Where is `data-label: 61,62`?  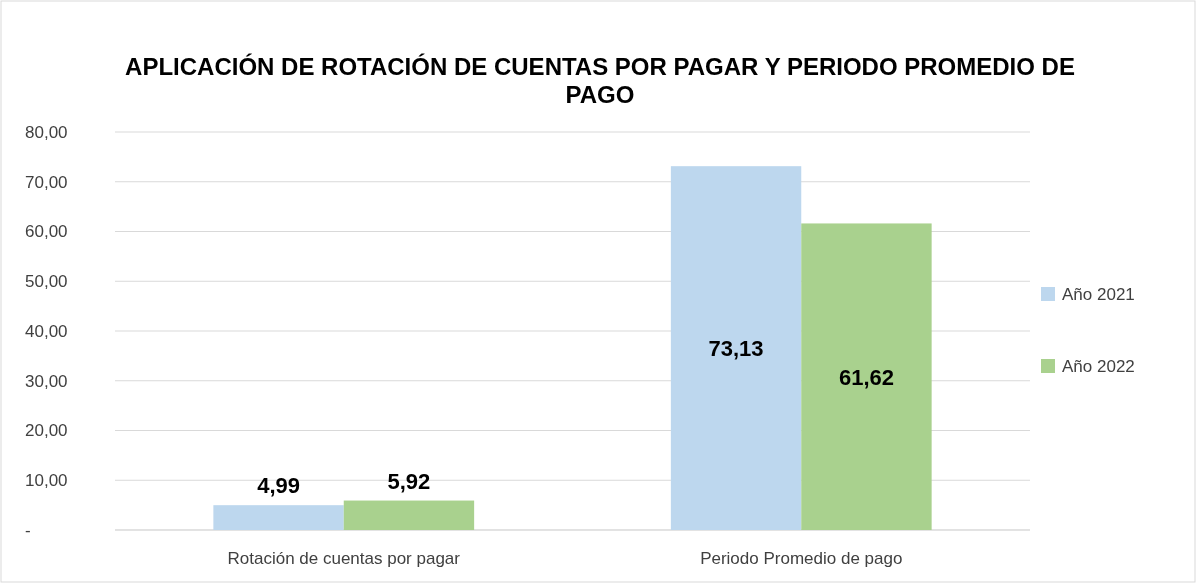 data-label: 61,62 is located at coordinates (866, 377).